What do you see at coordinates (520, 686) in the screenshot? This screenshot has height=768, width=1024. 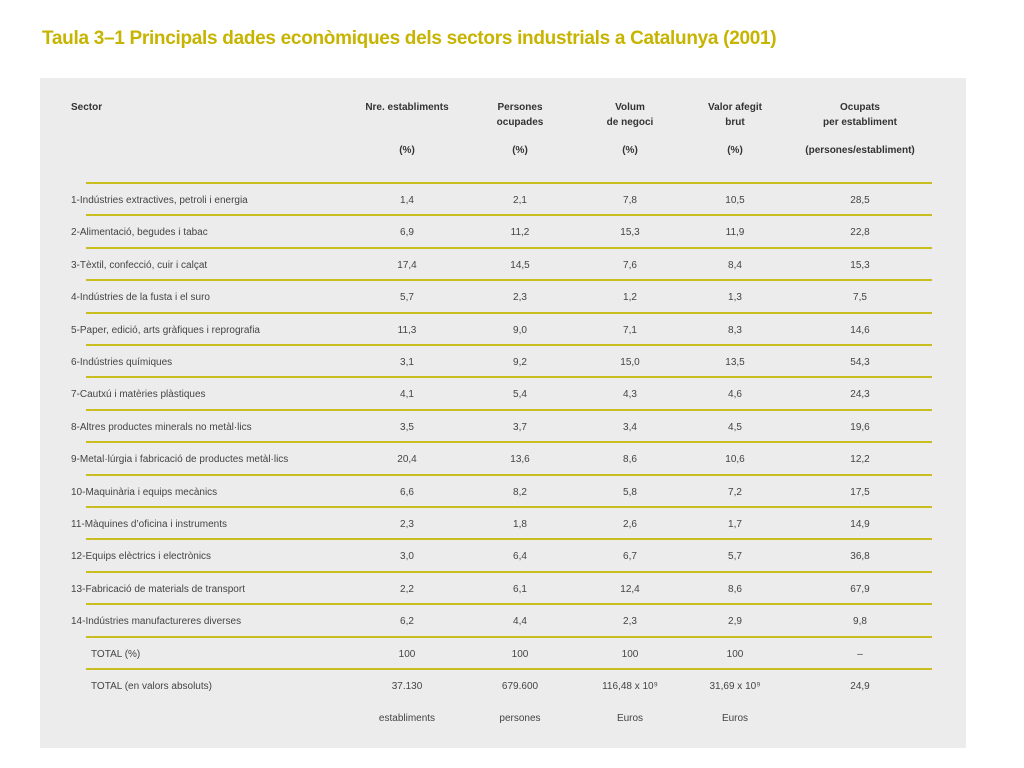 I see `cell-total-abs-persones: 679.600` at bounding box center [520, 686].